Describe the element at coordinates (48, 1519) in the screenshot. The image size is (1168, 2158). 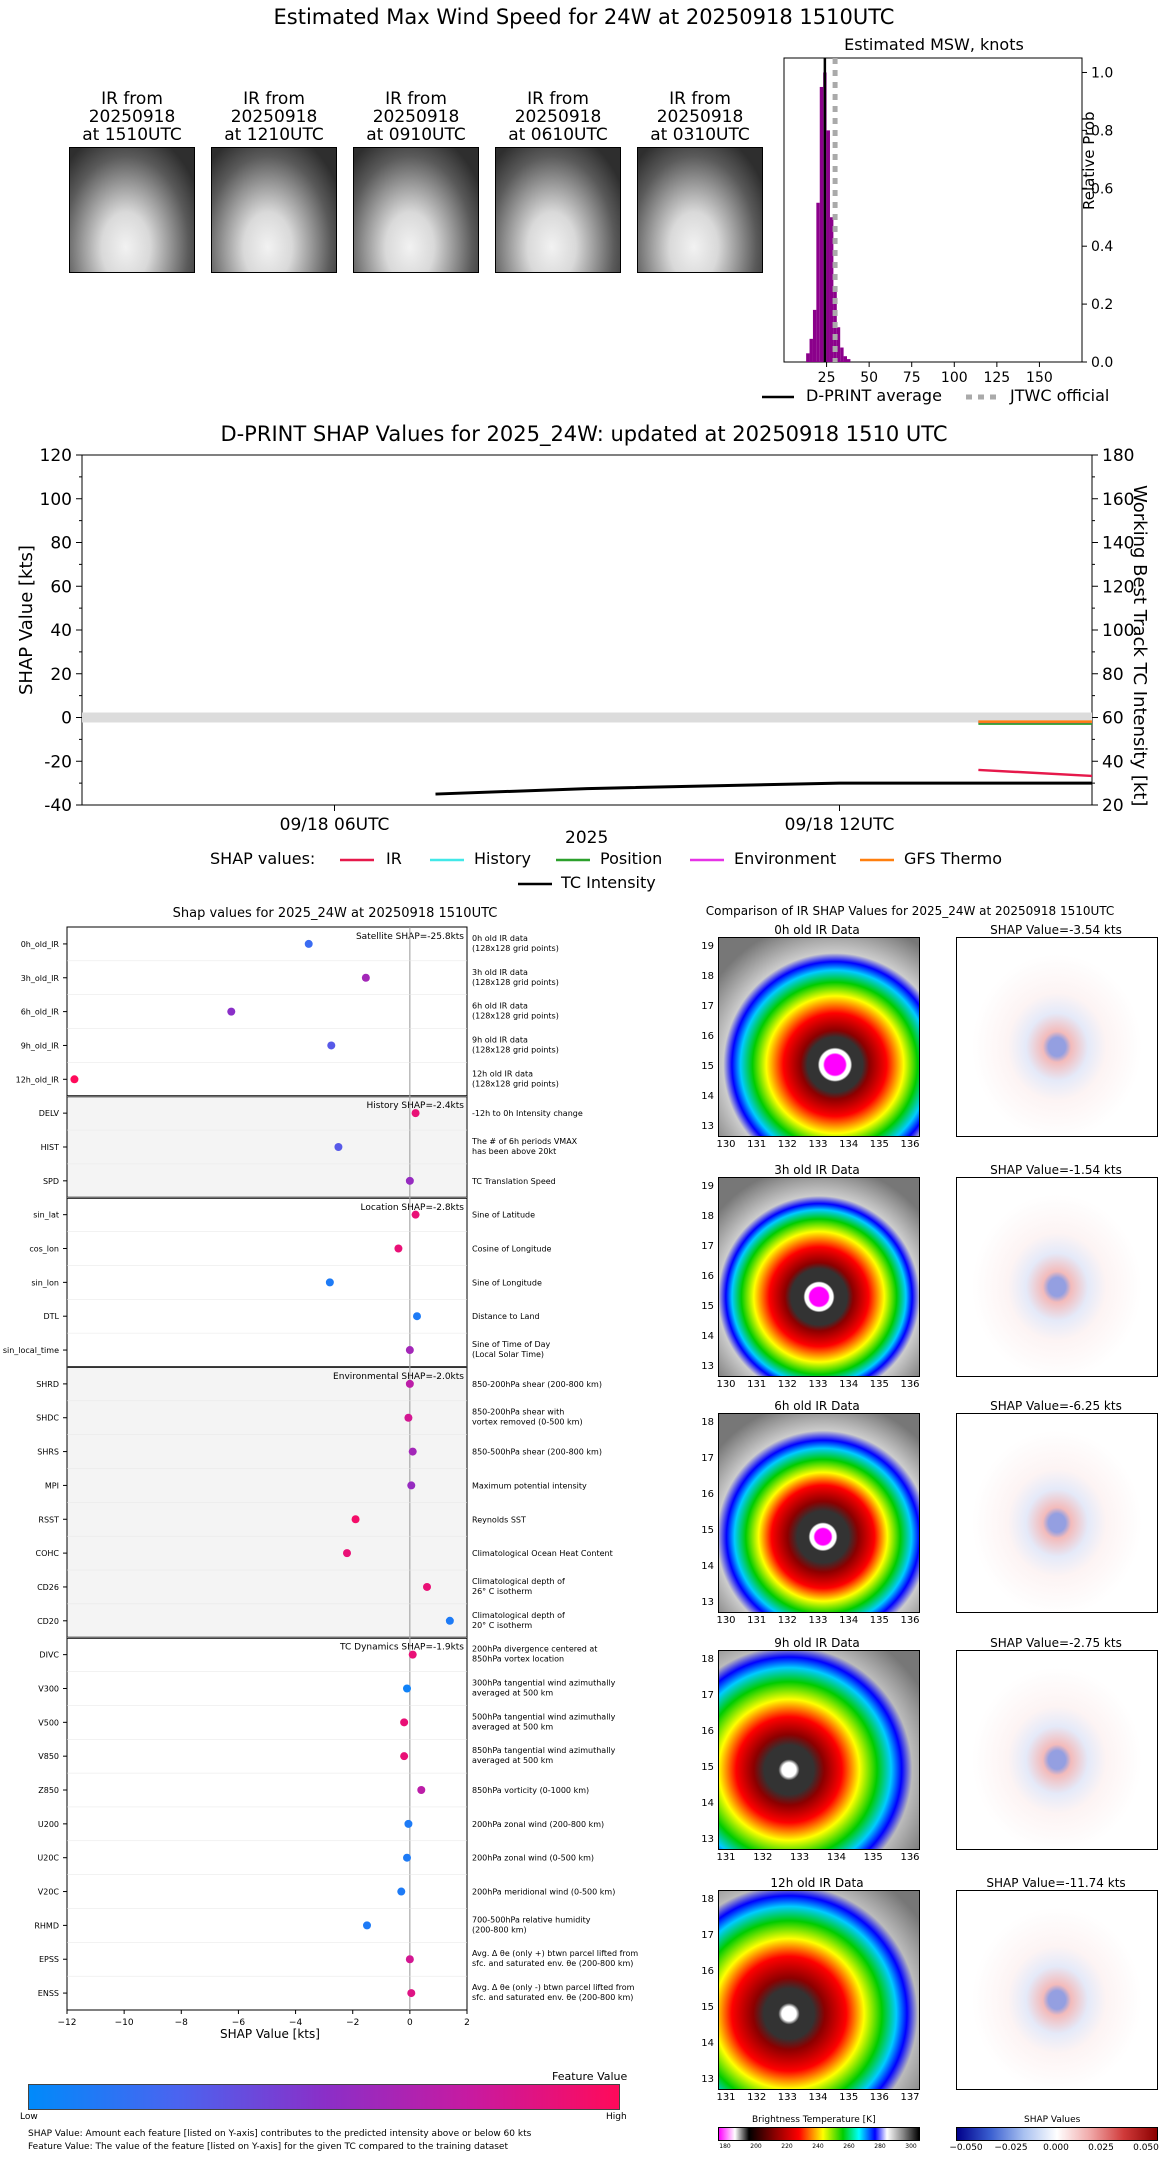
I see `feature-name: RSST` at that location.